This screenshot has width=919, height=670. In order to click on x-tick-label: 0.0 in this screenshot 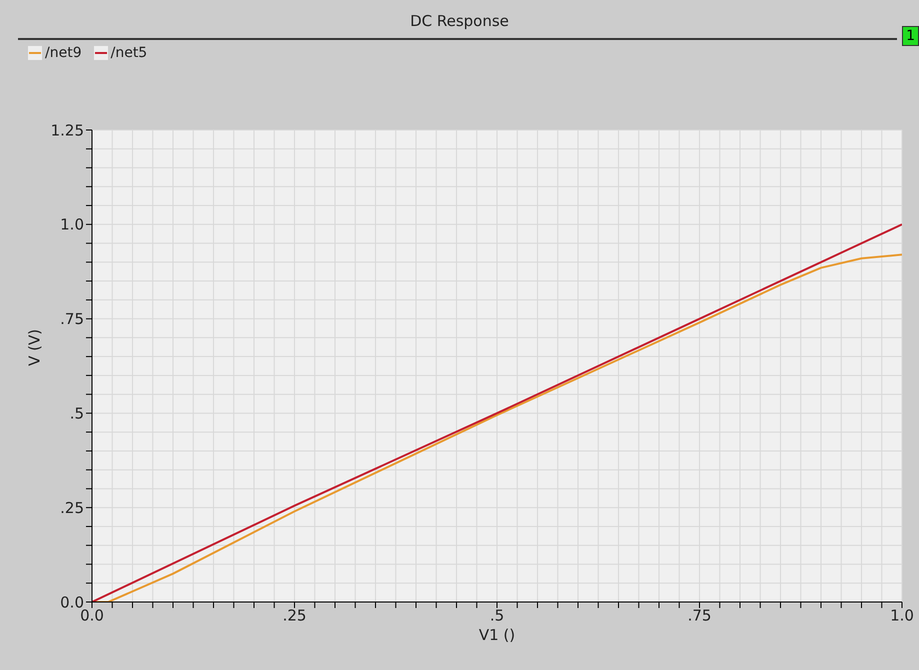, I will do `click(92, 615)`.